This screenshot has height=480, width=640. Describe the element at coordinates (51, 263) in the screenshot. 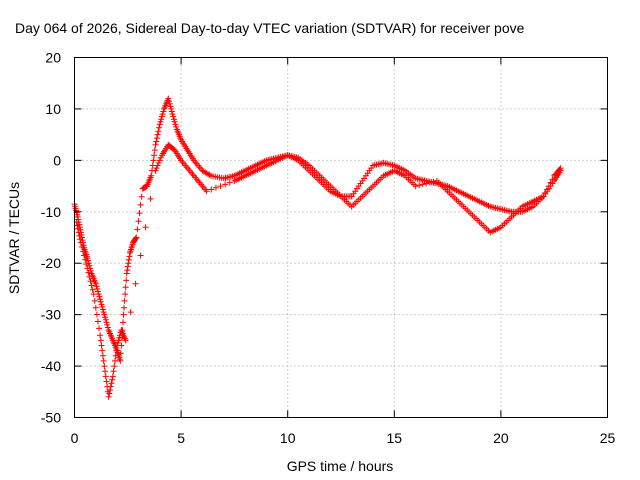

I see `y-tick-label: -20` at that location.